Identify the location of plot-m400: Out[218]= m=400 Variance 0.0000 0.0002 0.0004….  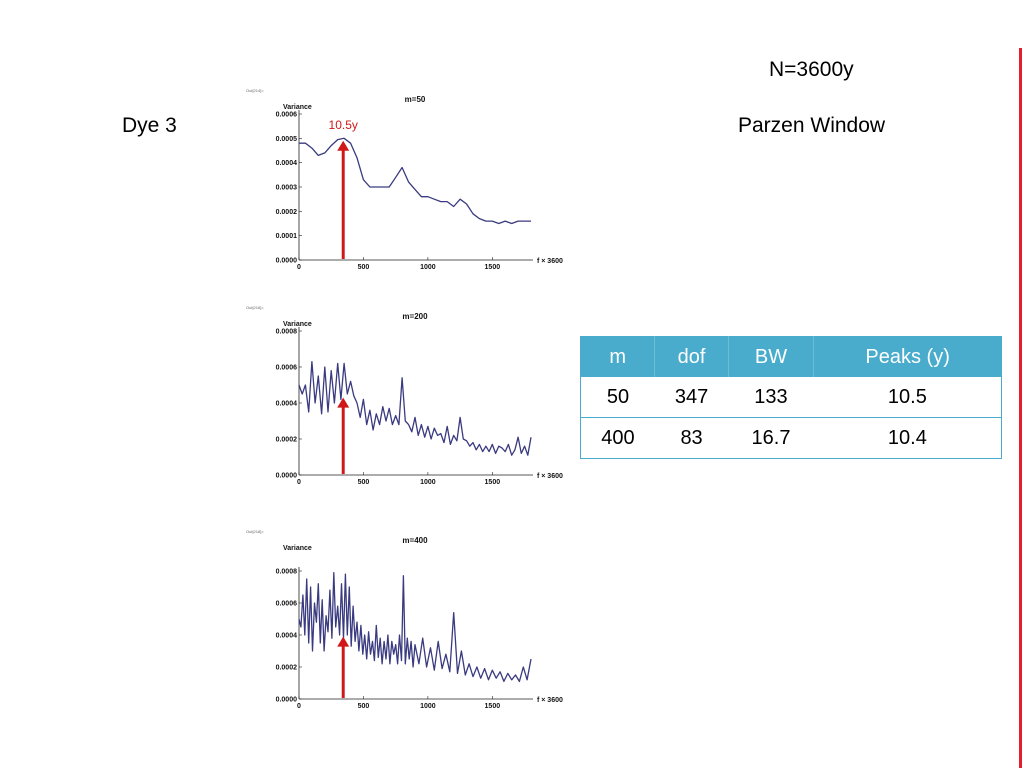
(404, 619).